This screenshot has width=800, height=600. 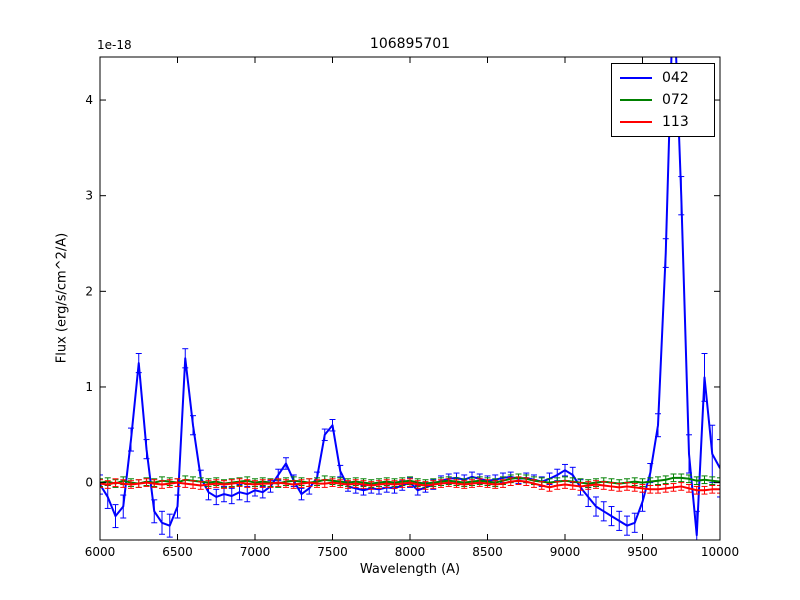 What do you see at coordinates (100, 552) in the screenshot?
I see `x-tick-label: 6000` at bounding box center [100, 552].